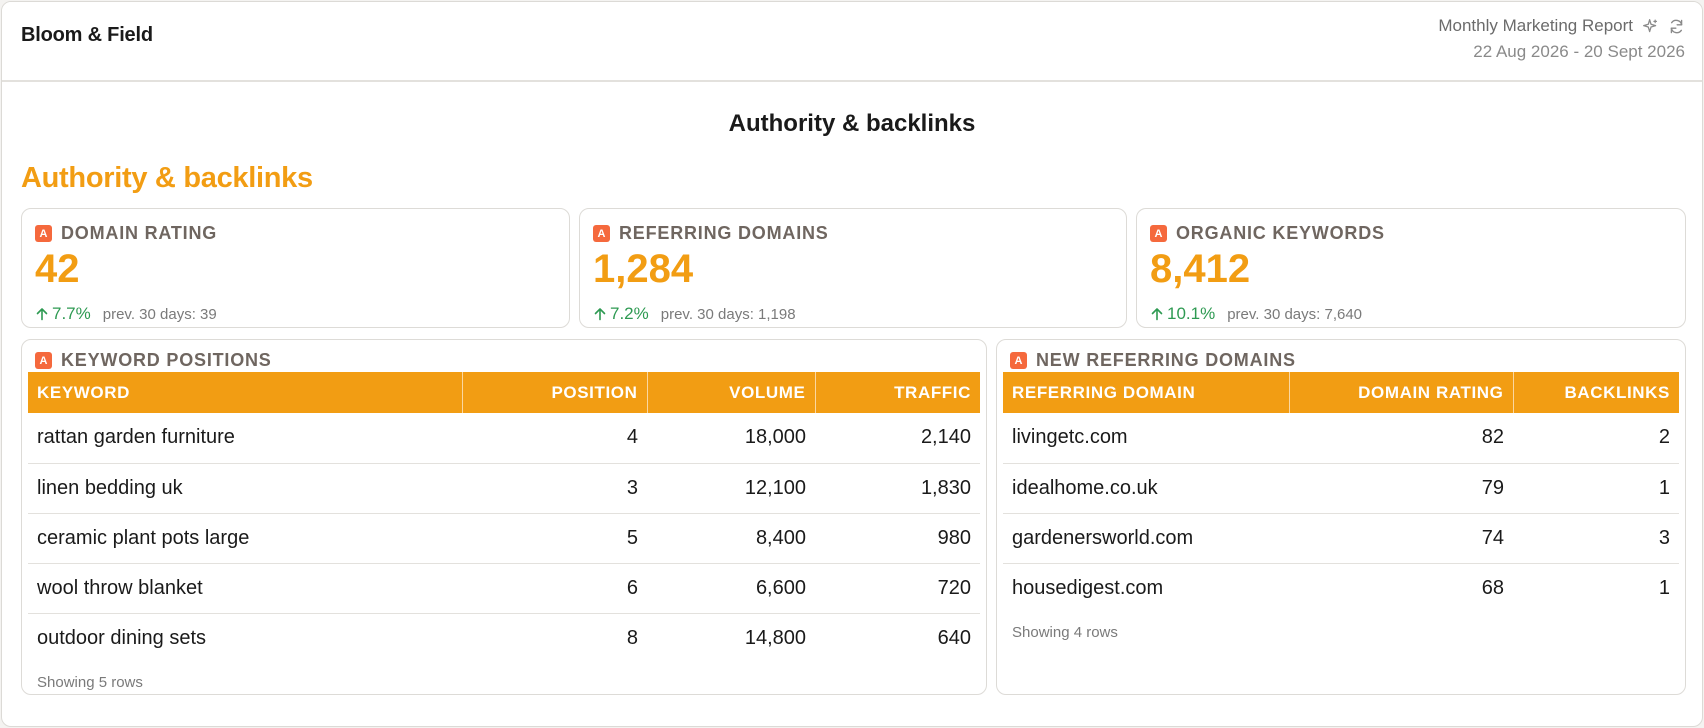 The image size is (1704, 728). What do you see at coordinates (167, 178) in the screenshot?
I see `section-title: Authority & backlinks` at bounding box center [167, 178].